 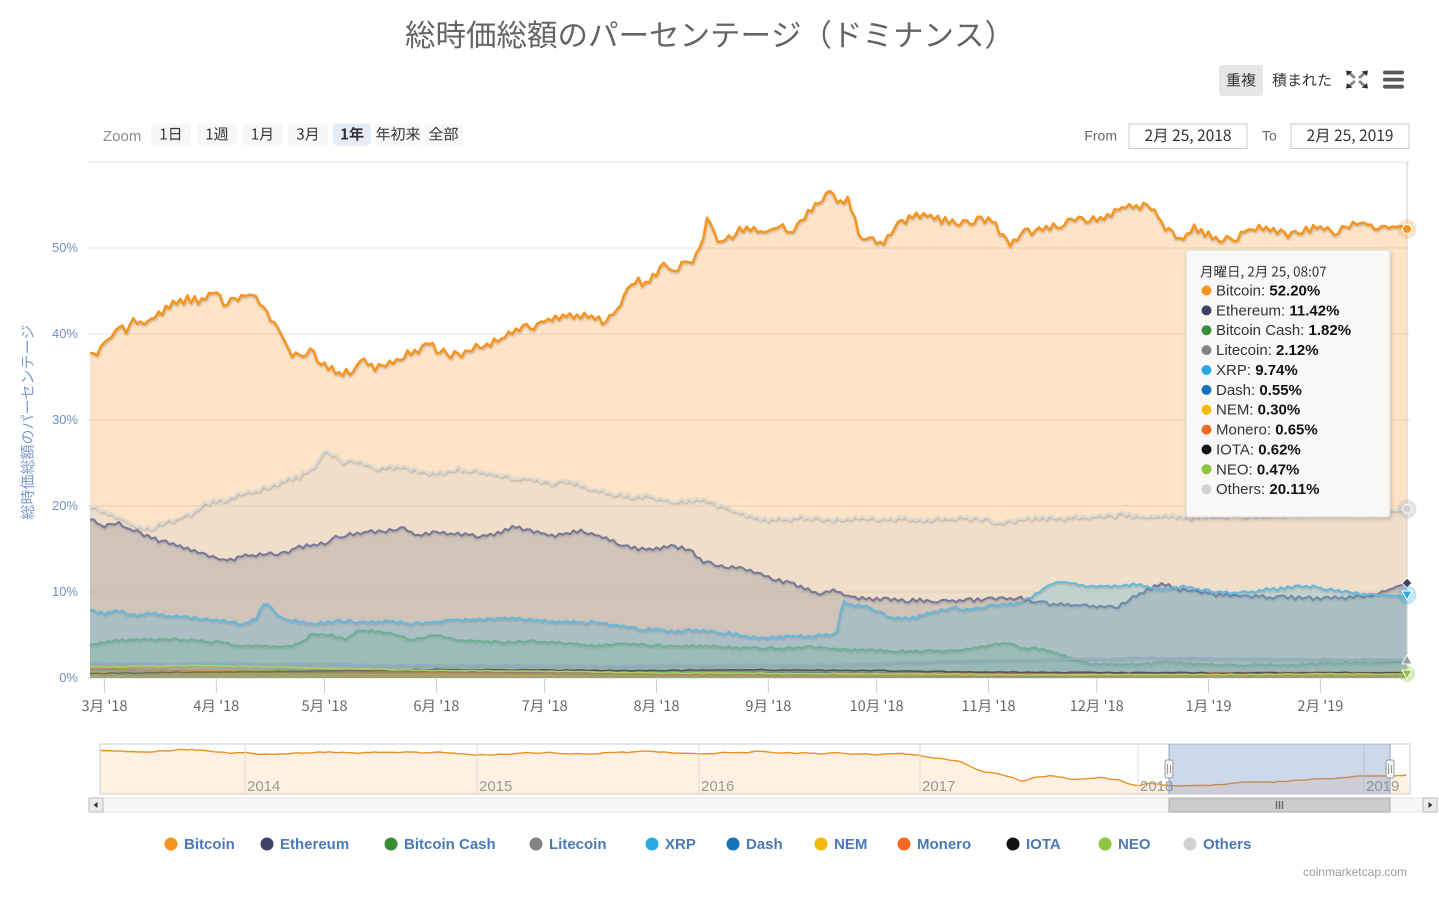 What do you see at coordinates (68, 677) in the screenshot?
I see `svg-text: 0%` at bounding box center [68, 677].